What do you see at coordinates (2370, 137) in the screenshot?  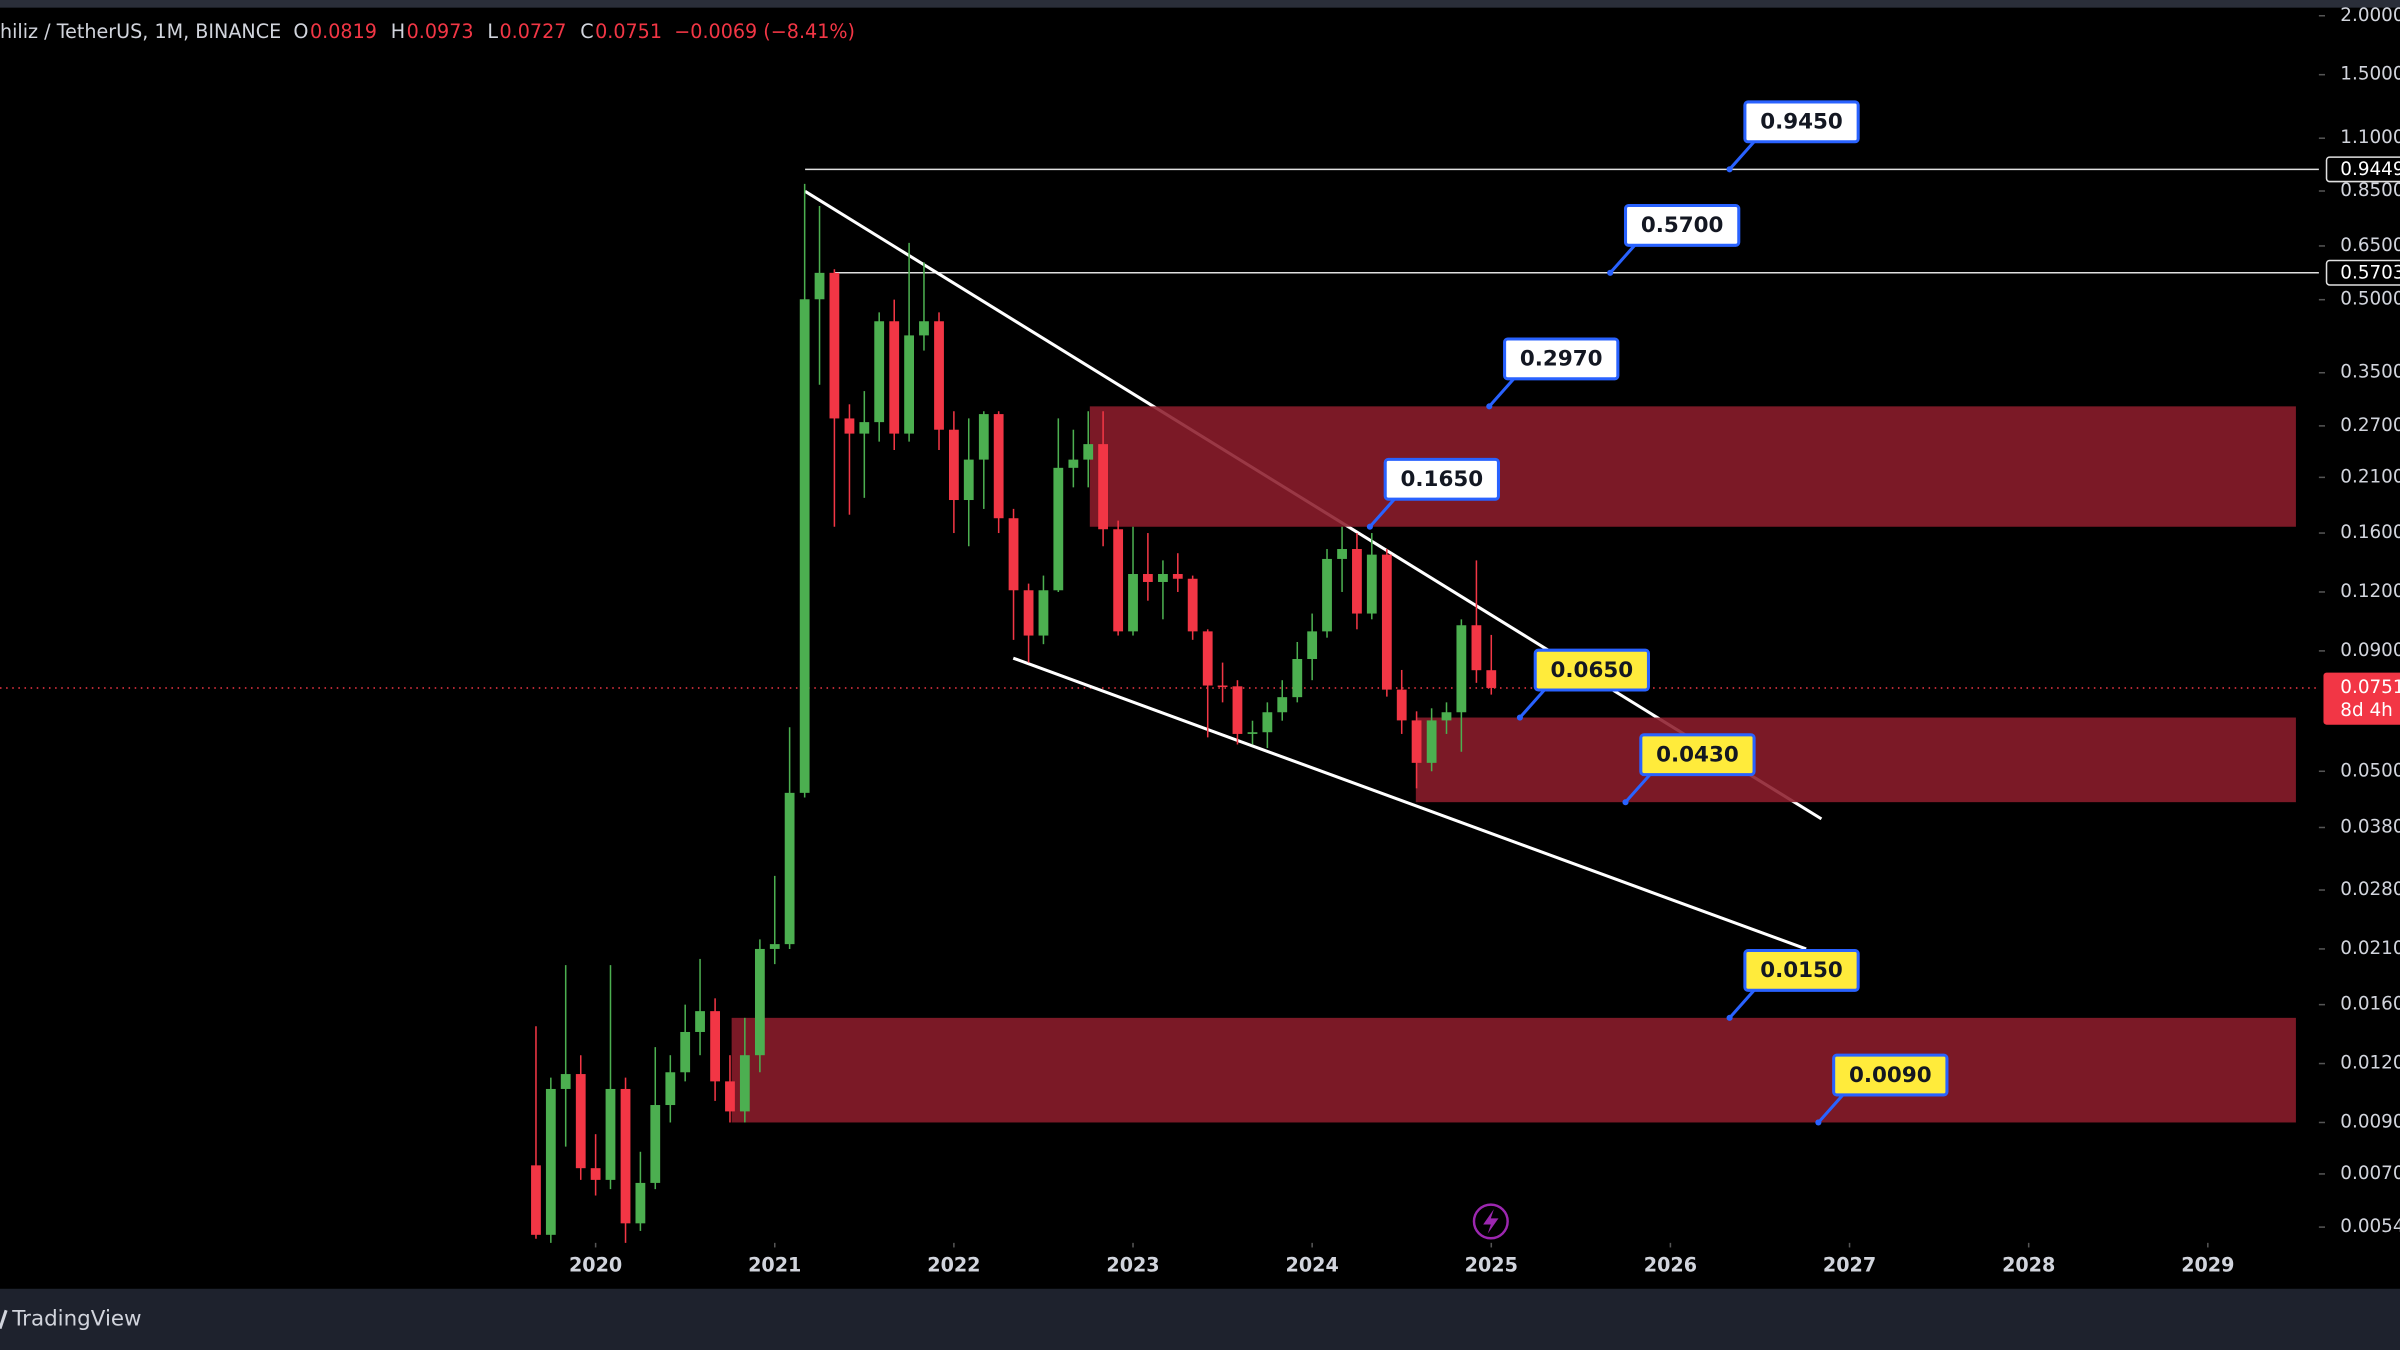 I see `y-tick-label: 1.1000` at bounding box center [2370, 137].